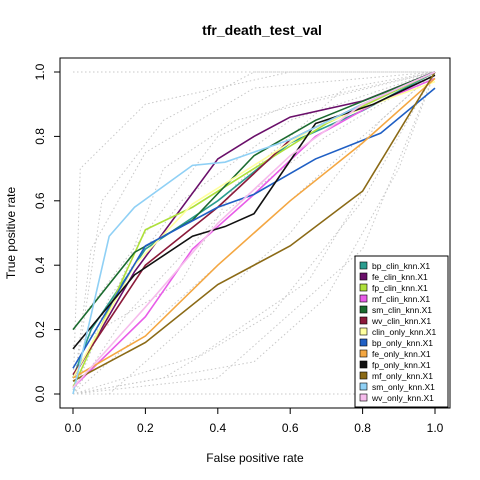 This screenshot has width=480, height=480. I want to click on legend-box, so click(401, 331).